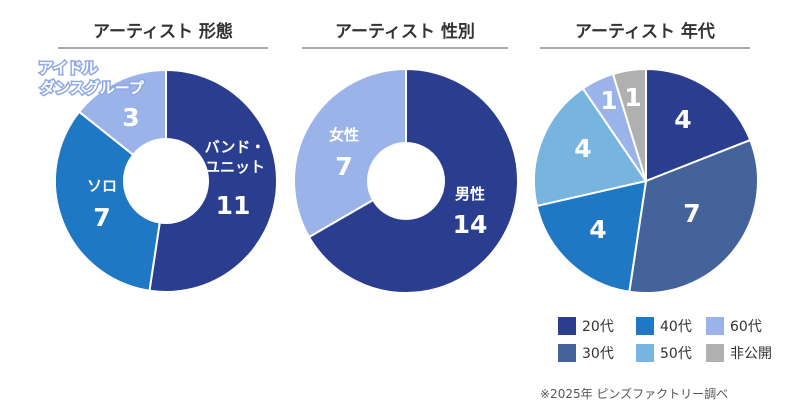 This screenshot has height=416, width=800. What do you see at coordinates (102, 186) in the screenshot?
I see `slice-name-label: ソロ` at bounding box center [102, 186].